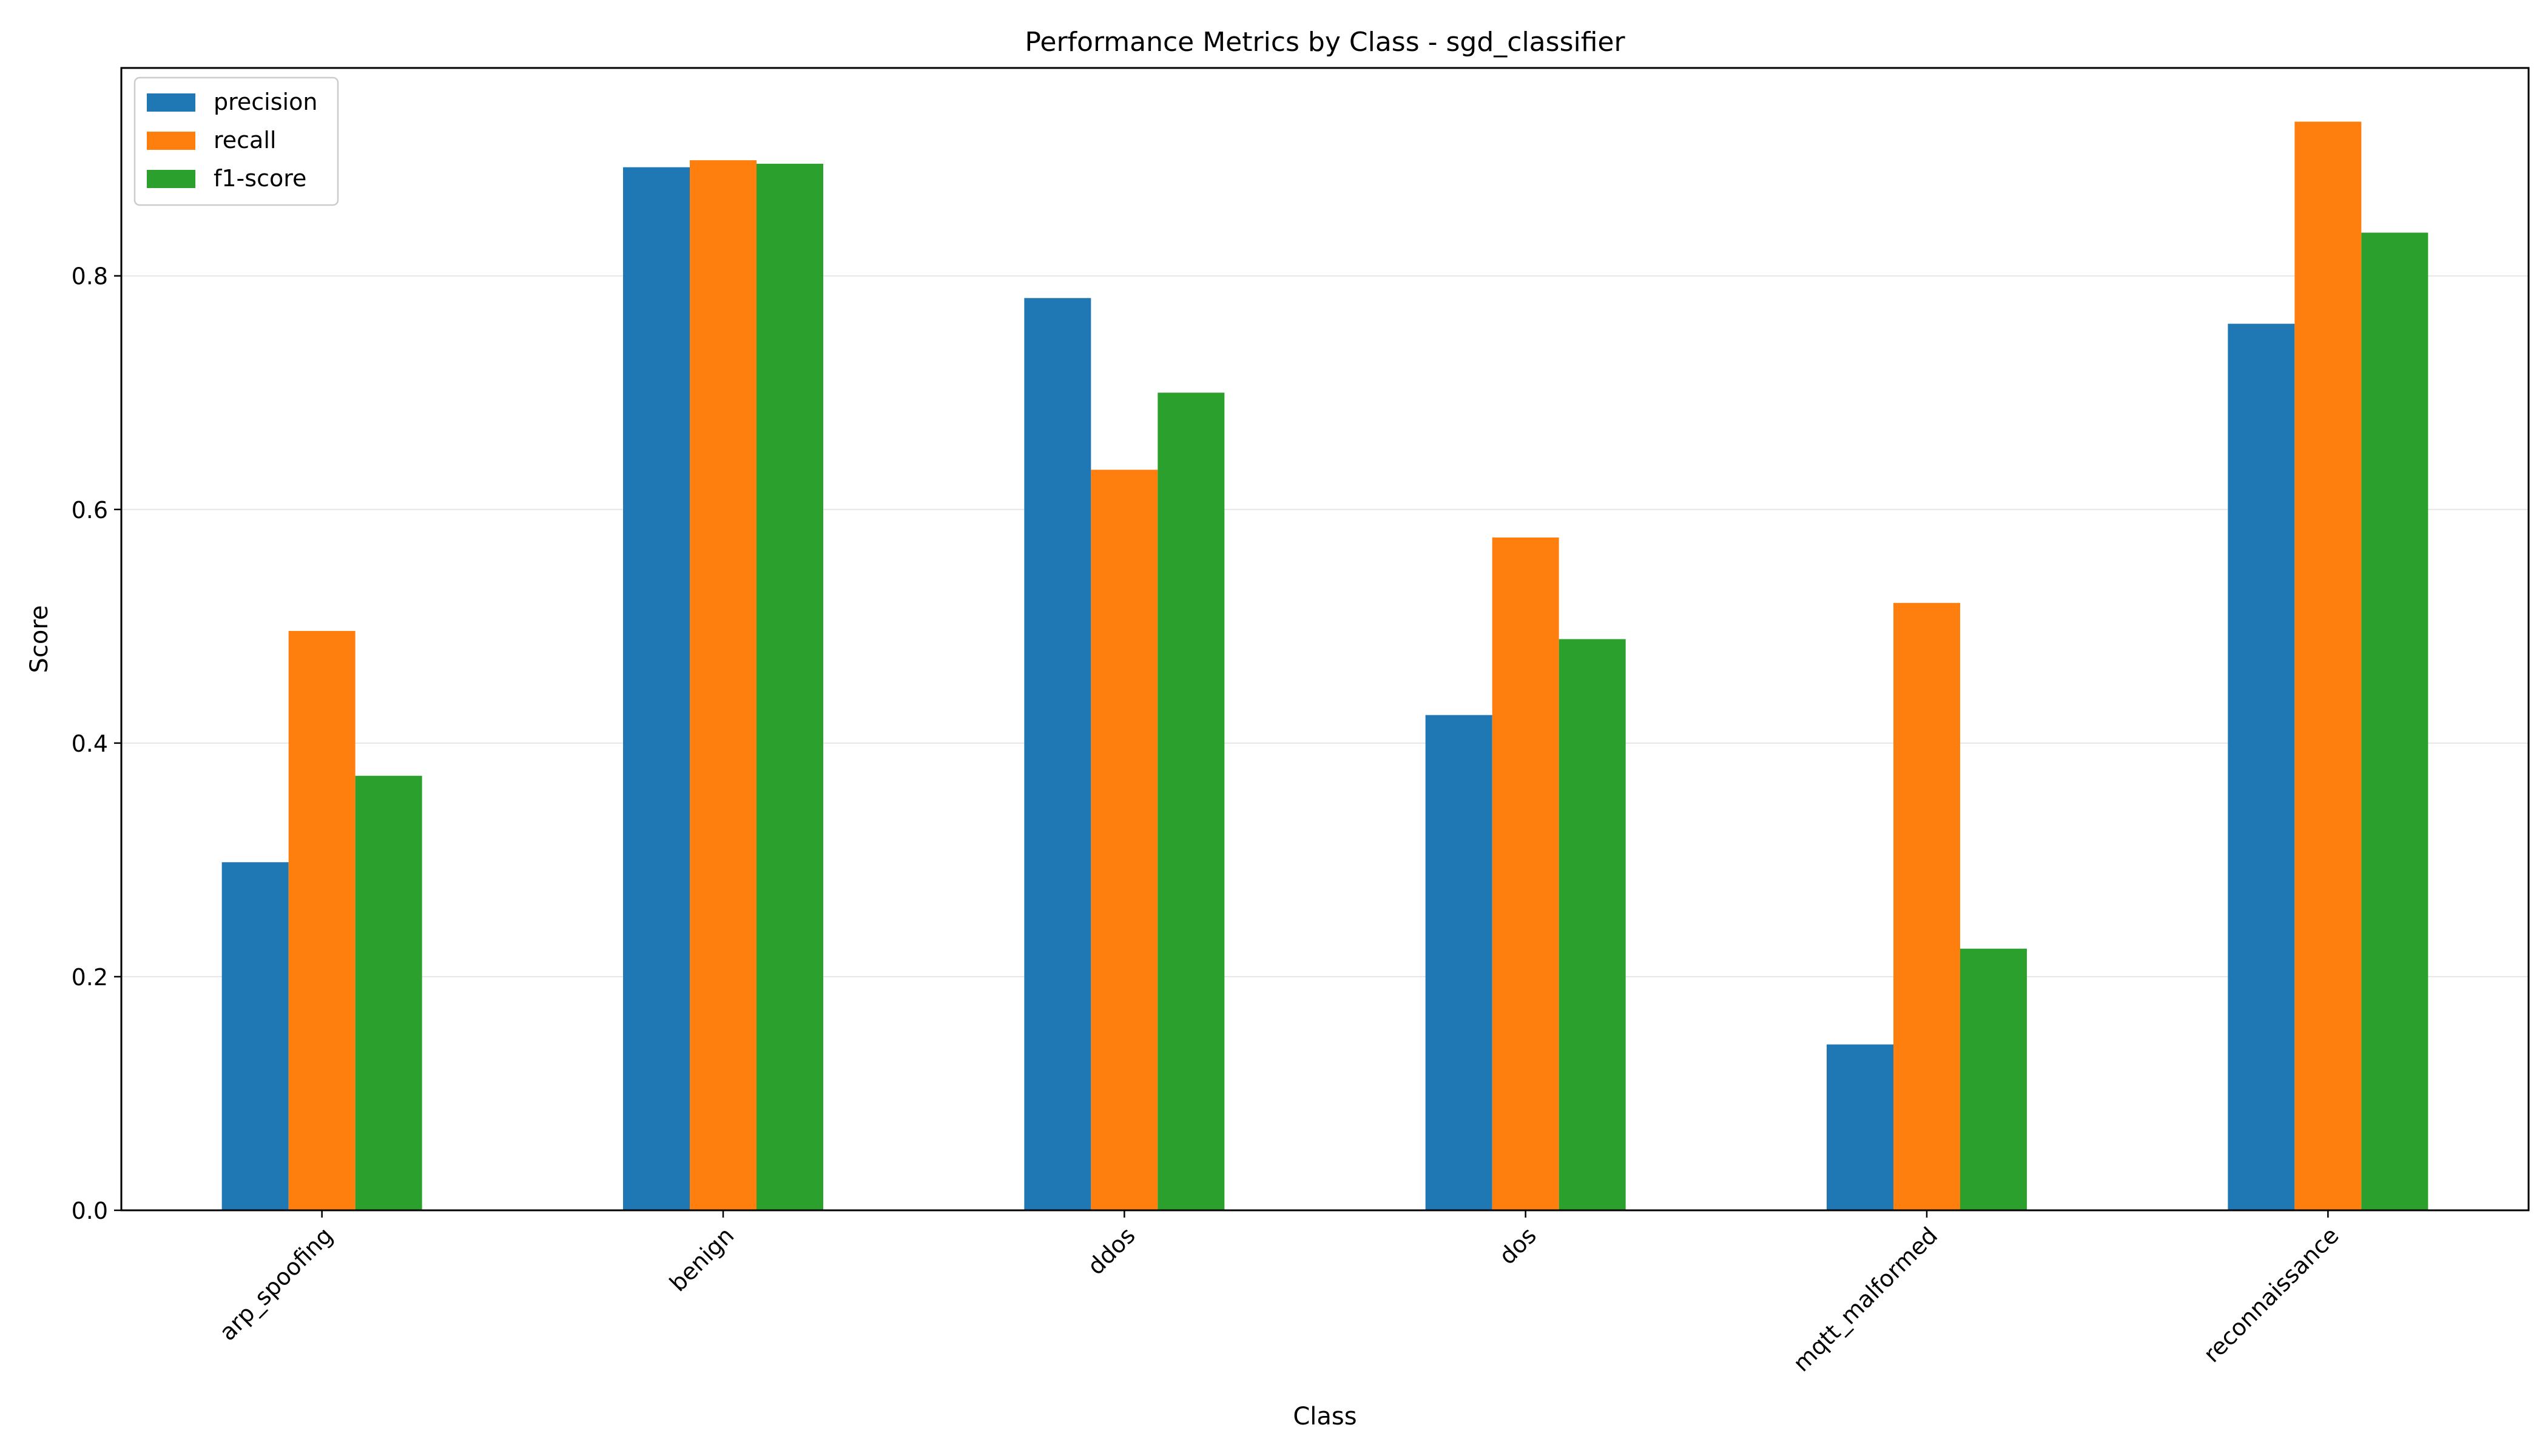 The width and height of the screenshot is (2548, 1456). What do you see at coordinates (171, 179) in the screenshot?
I see `legend-swatch-f1-score` at bounding box center [171, 179].